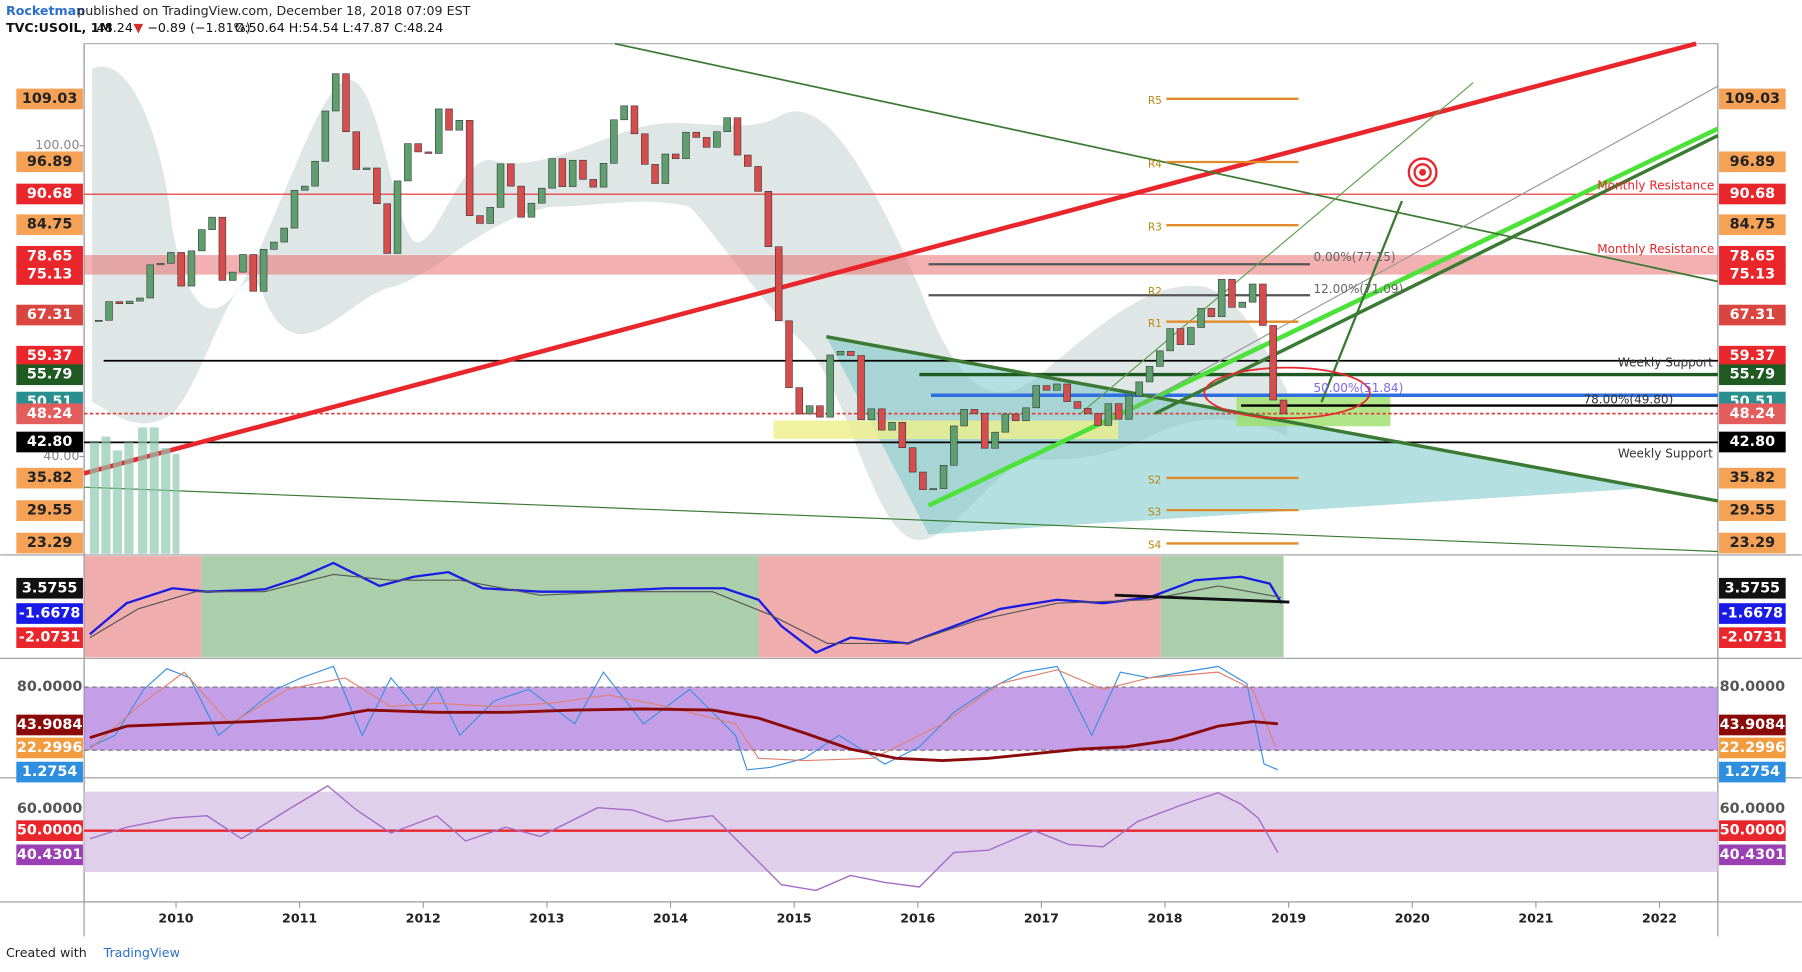  I want to click on price-label-right: 35.82, so click(1752, 478).